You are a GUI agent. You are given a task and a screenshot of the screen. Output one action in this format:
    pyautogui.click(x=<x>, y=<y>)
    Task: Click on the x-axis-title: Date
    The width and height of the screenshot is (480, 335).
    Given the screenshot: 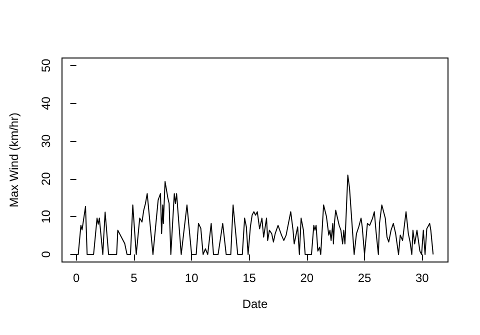 What is the action you would take?
    pyautogui.click(x=255, y=304)
    